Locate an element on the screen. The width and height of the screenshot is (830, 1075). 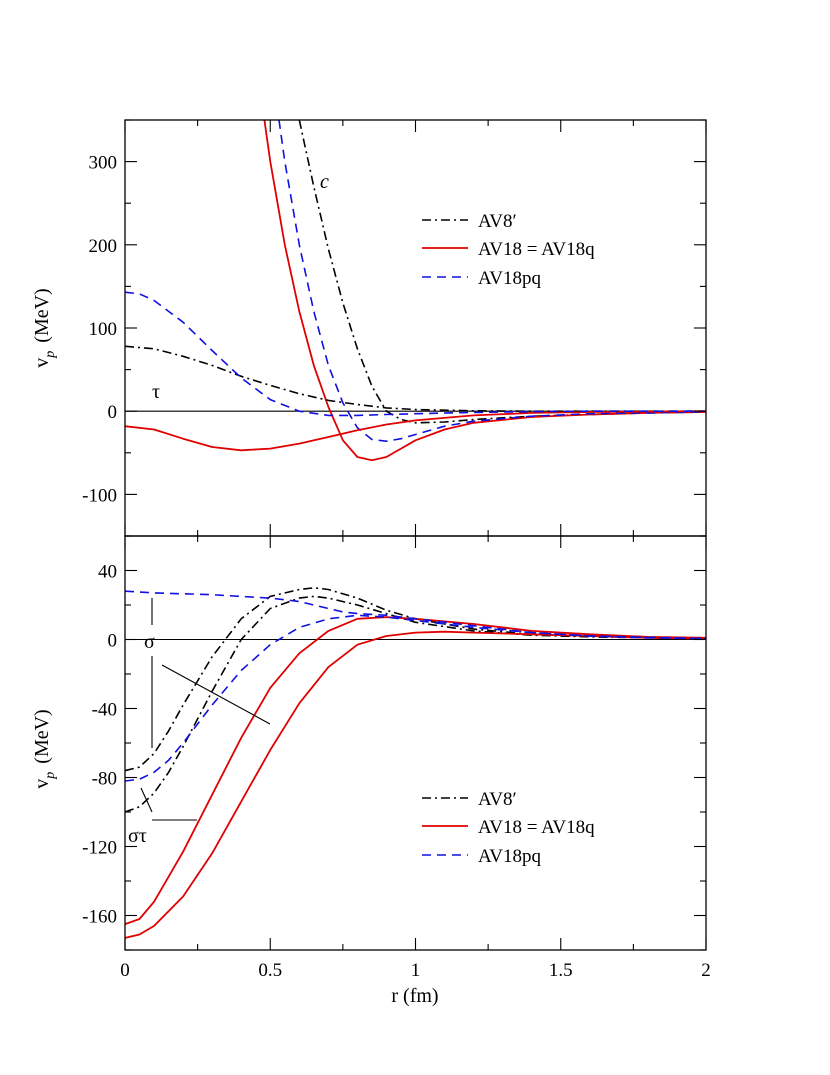
legend-av18-text: AV18 = AV18q is located at coordinates (536, 249).